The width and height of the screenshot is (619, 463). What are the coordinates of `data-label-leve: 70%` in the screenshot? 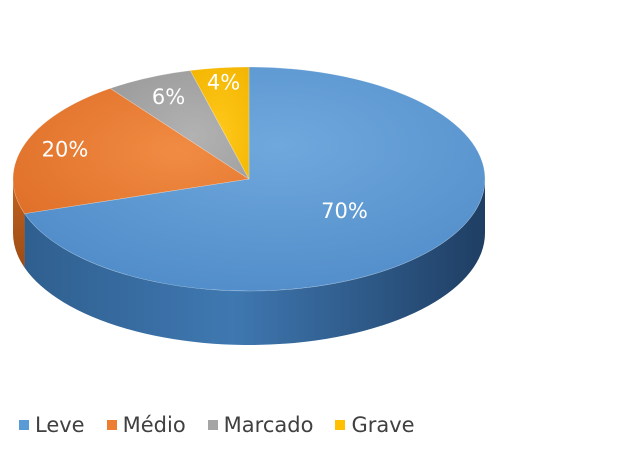 It's located at (344, 211).